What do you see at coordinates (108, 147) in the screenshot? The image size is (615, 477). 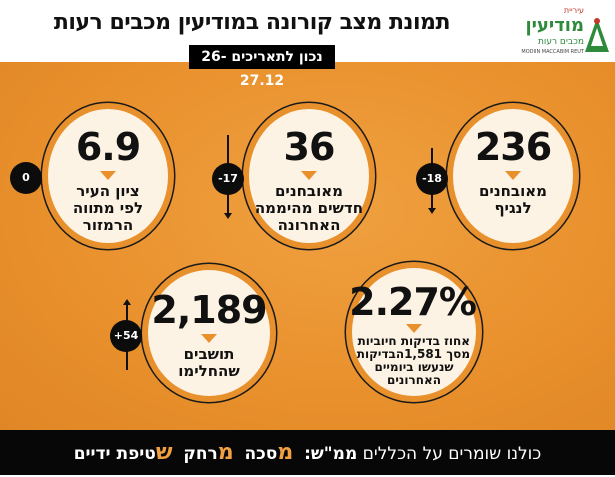 I see `stat-value: 6.9` at bounding box center [108, 147].